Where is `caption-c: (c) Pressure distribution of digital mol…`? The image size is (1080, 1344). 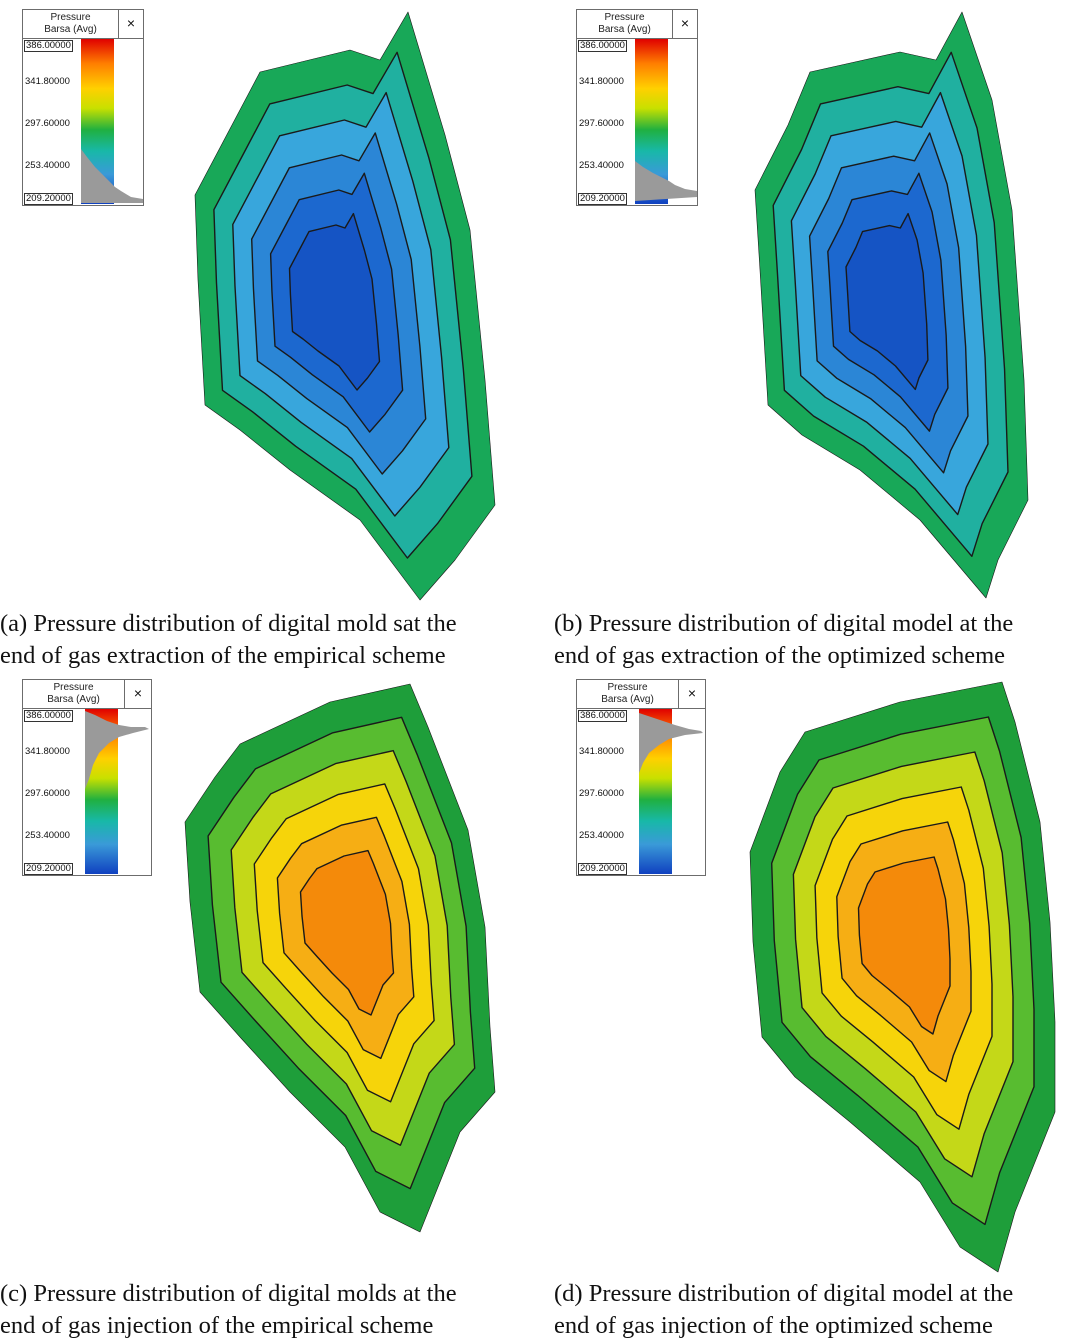
caption-c: (c) Pressure distribution of digital mol… is located at coordinates (228, 1309).